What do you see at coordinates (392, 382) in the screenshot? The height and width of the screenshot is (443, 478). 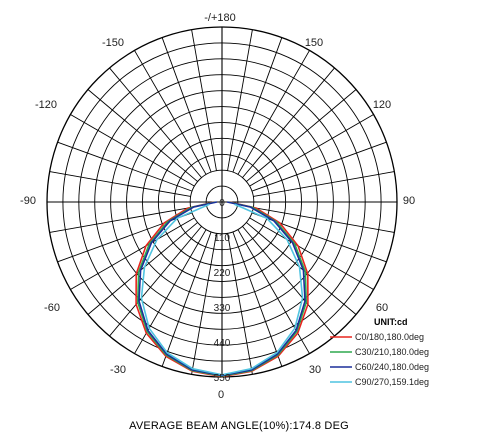 I see `legend-label: C90/270,159.1deg` at bounding box center [392, 382].